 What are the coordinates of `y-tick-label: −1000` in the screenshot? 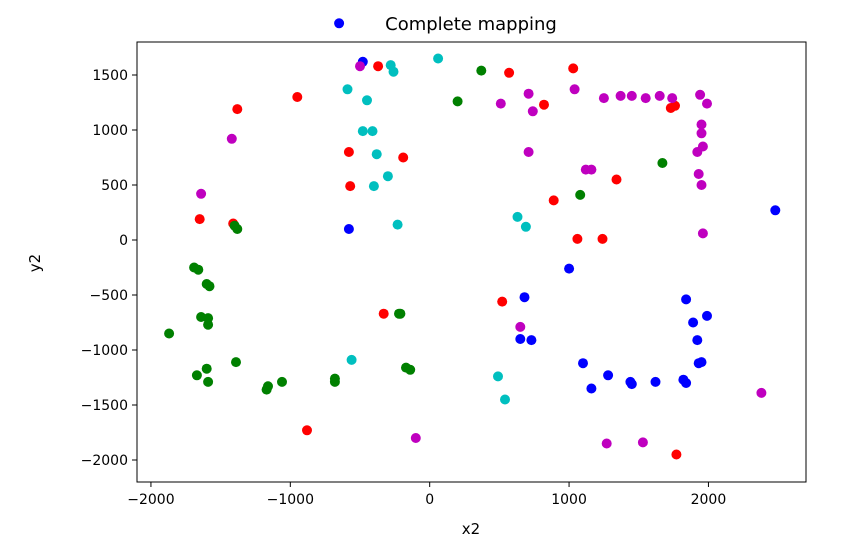 It's located at (104, 351).